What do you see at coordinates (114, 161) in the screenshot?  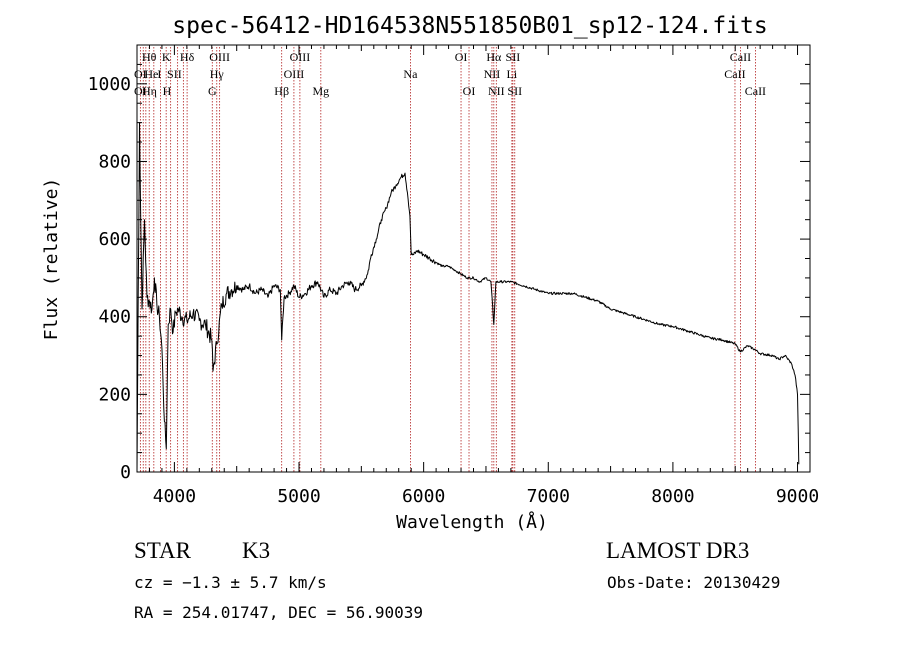 I see `y-tick-label: 800` at bounding box center [114, 161].